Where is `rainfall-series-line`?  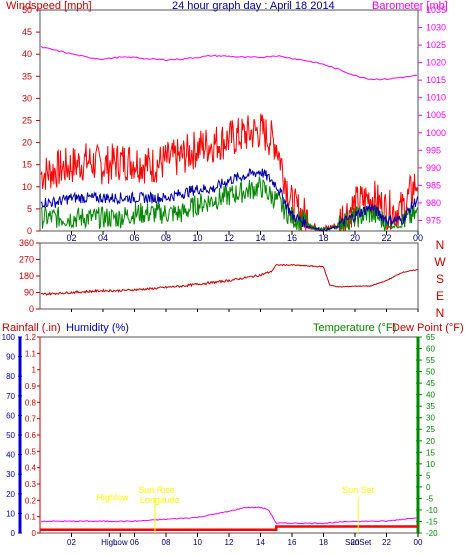 rainfall-series-line is located at coordinates (229, 528).